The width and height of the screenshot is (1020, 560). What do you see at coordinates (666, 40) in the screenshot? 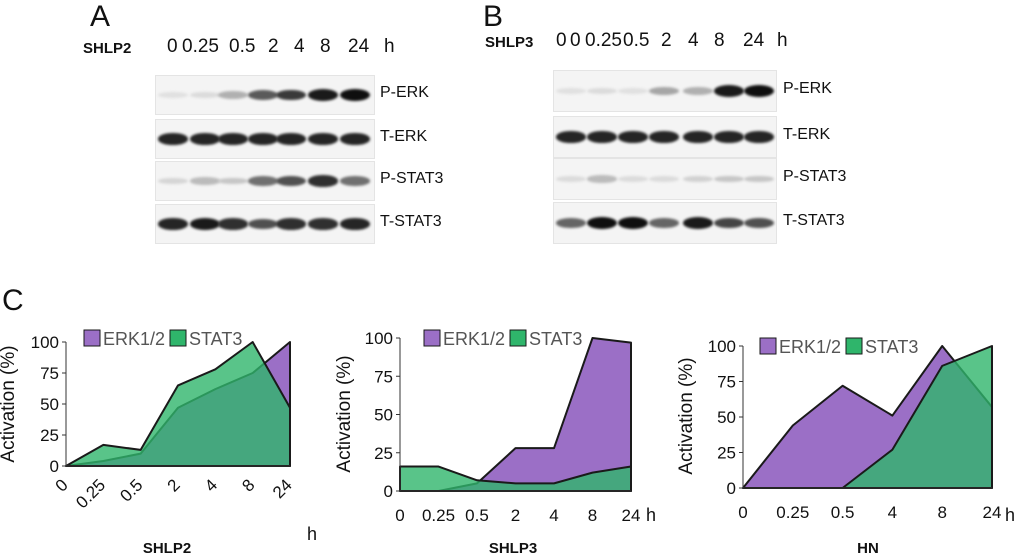
I see `timepoint-label: 2` at bounding box center [666, 40].